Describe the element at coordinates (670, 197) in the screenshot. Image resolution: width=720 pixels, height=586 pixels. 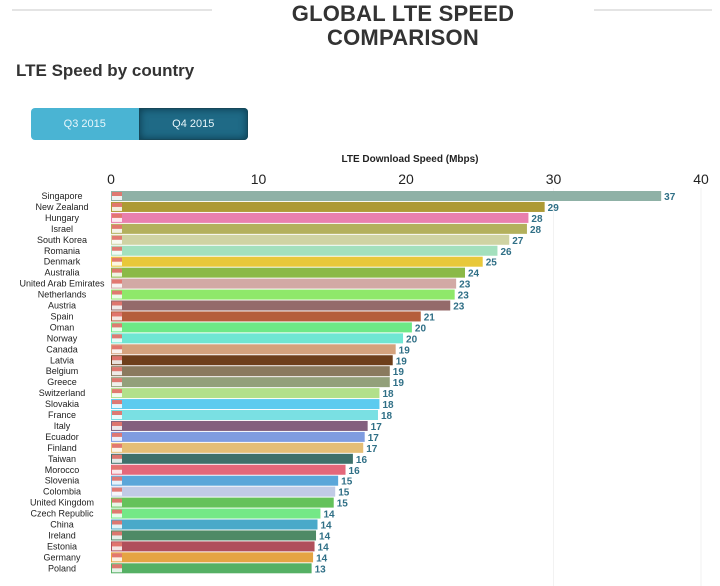
I see `value-label: 37` at that location.